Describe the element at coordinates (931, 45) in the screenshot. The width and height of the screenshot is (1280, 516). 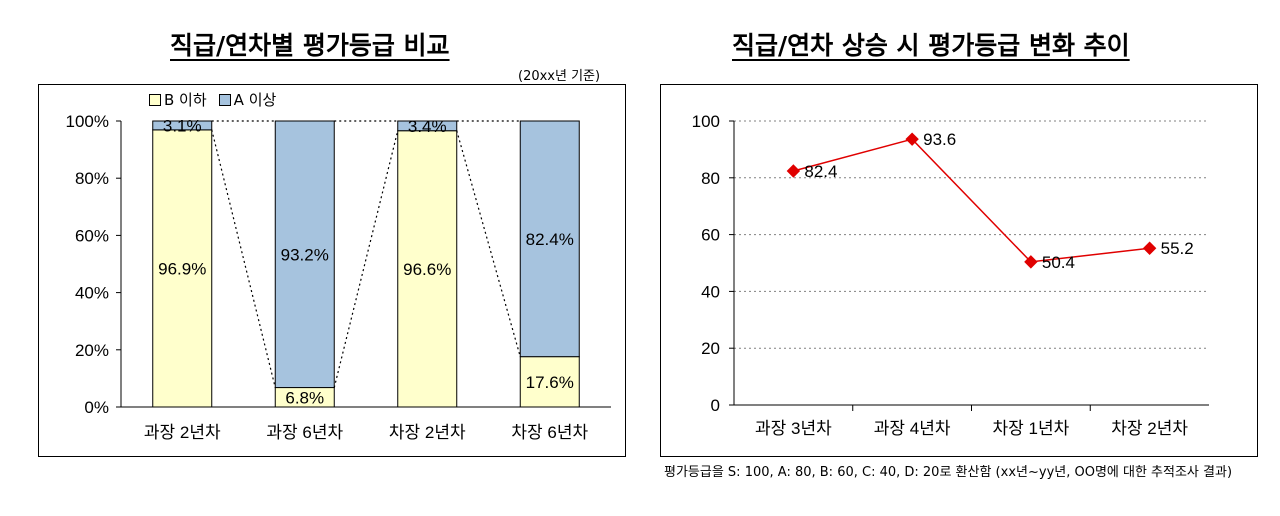
I see `right-chart-title: 직급/연차 상승 시 평가등급 변화 추이` at that location.